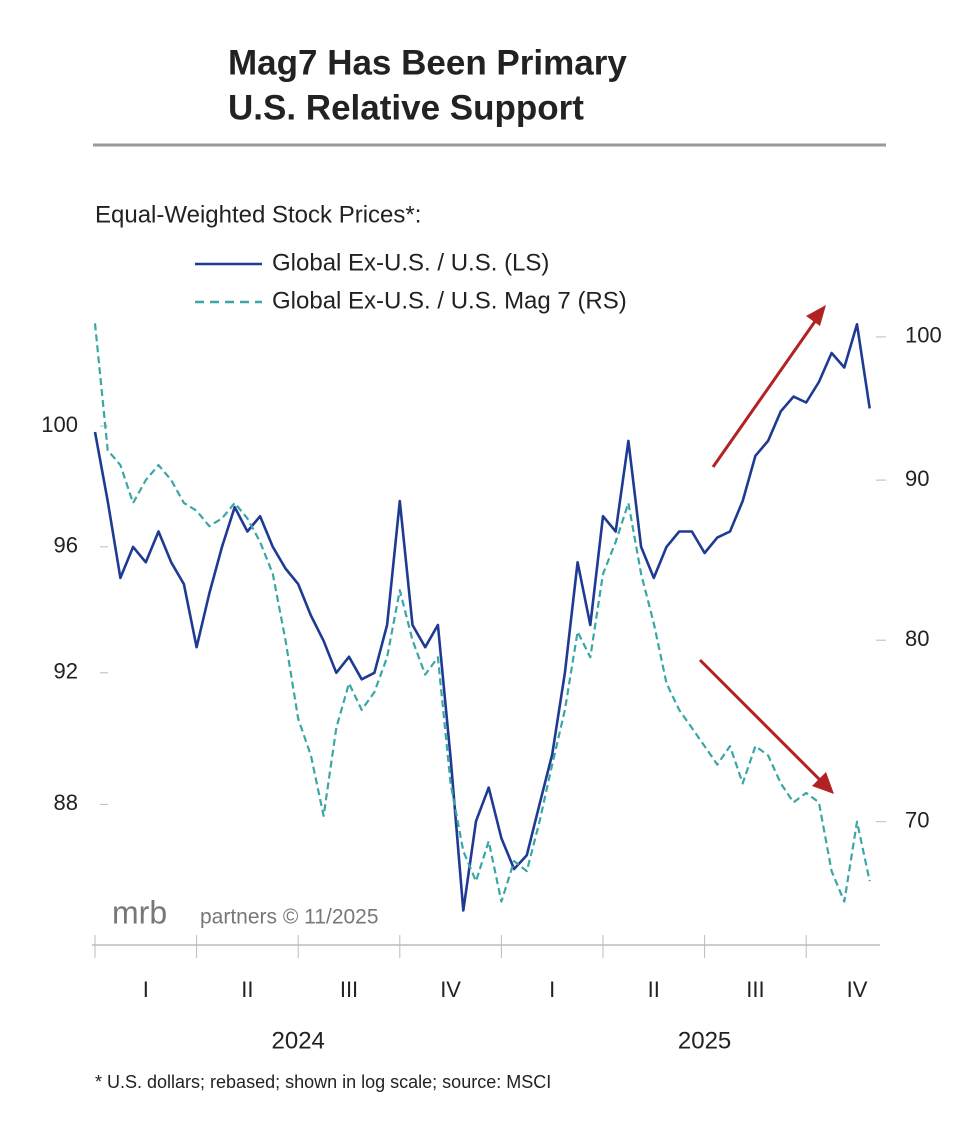 The width and height of the screenshot is (978, 1132). I want to click on chart-title: U.S. Relative Support, so click(406, 107).